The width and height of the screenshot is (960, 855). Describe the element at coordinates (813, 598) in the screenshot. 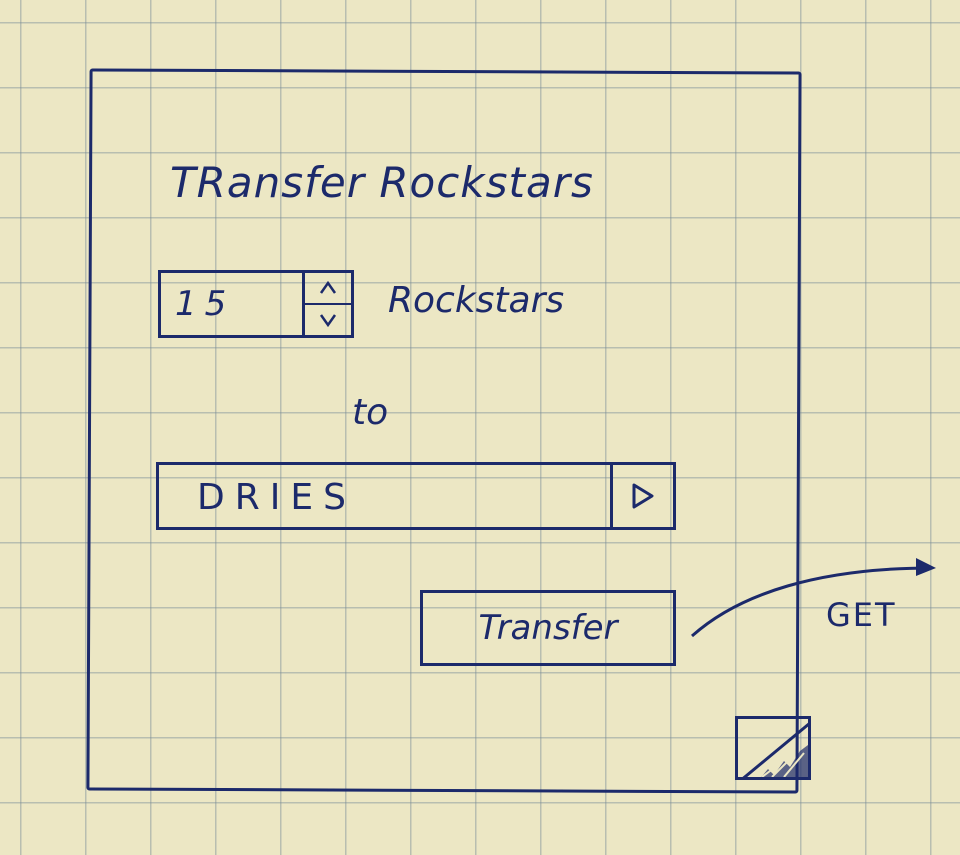

I see `arrow-right-icon` at that location.